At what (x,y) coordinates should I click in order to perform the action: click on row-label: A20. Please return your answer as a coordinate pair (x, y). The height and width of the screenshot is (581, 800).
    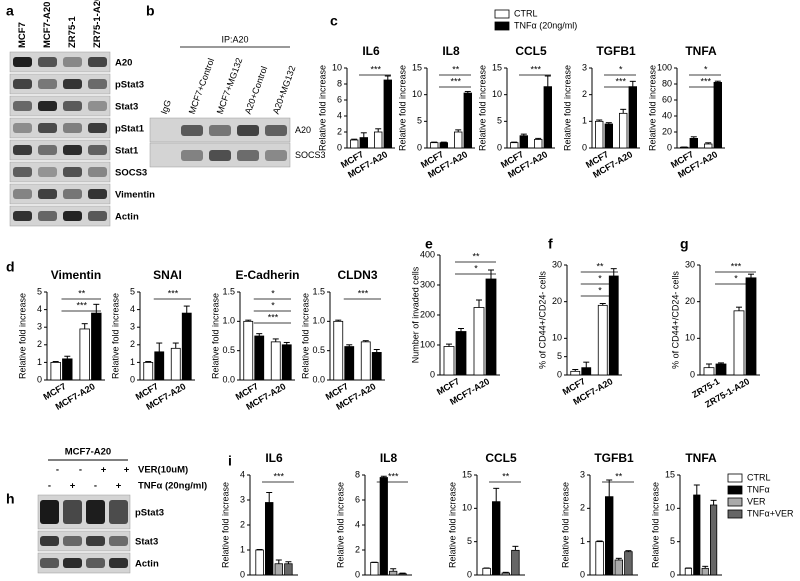
    Looking at the image, I should click on (123, 63).